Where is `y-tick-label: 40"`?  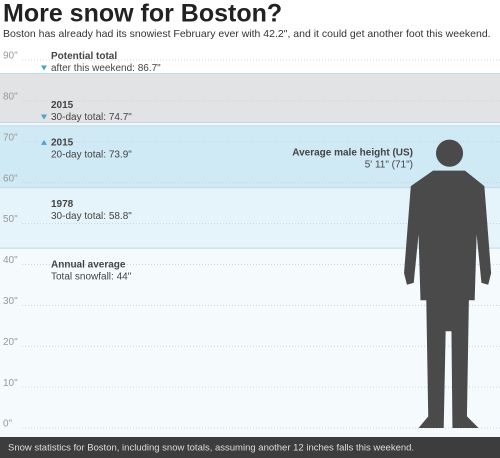
y-tick-label: 40" is located at coordinates (10, 260).